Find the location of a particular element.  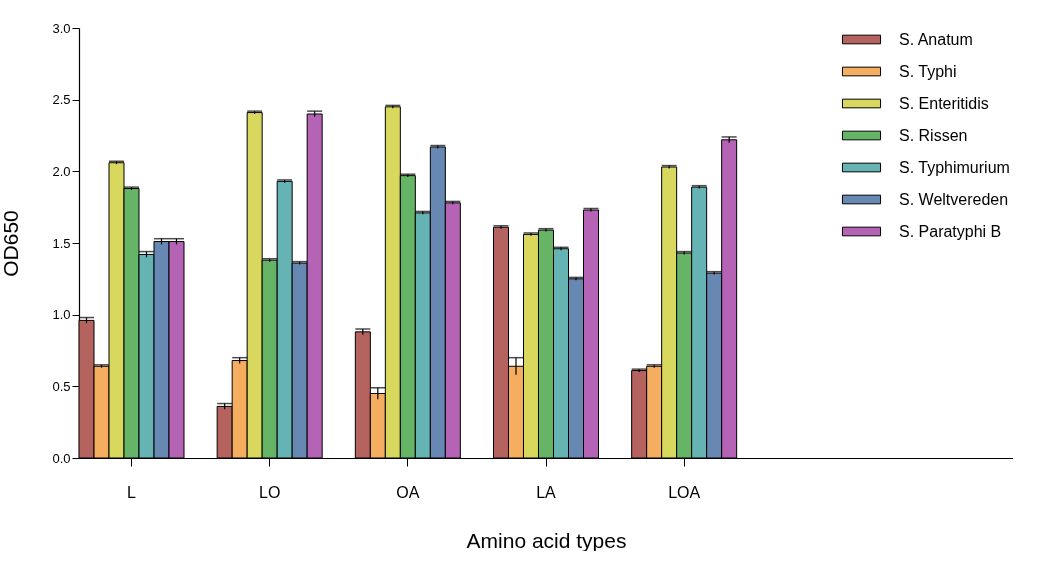

legend-label: S. Enteritidis is located at coordinates (944, 103).